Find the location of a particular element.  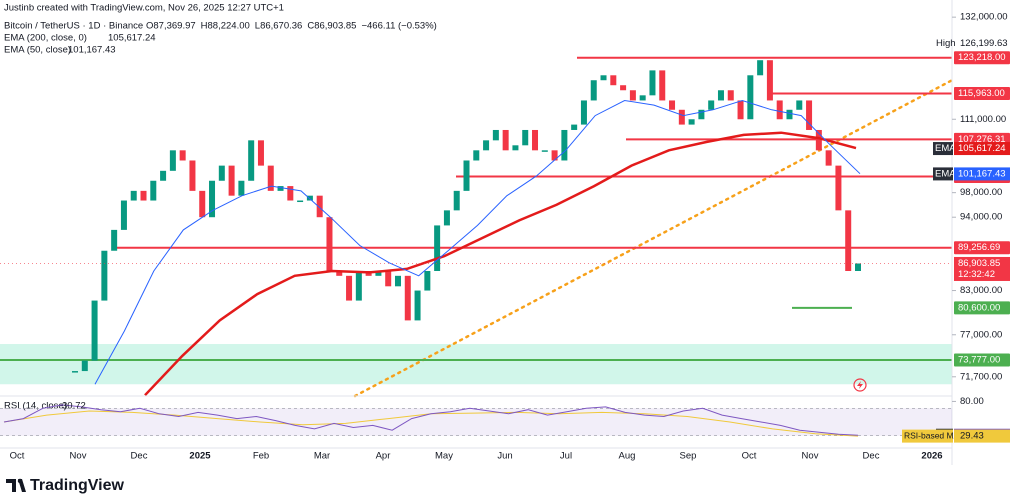

level-label: 80,600.00 is located at coordinates (979, 307).